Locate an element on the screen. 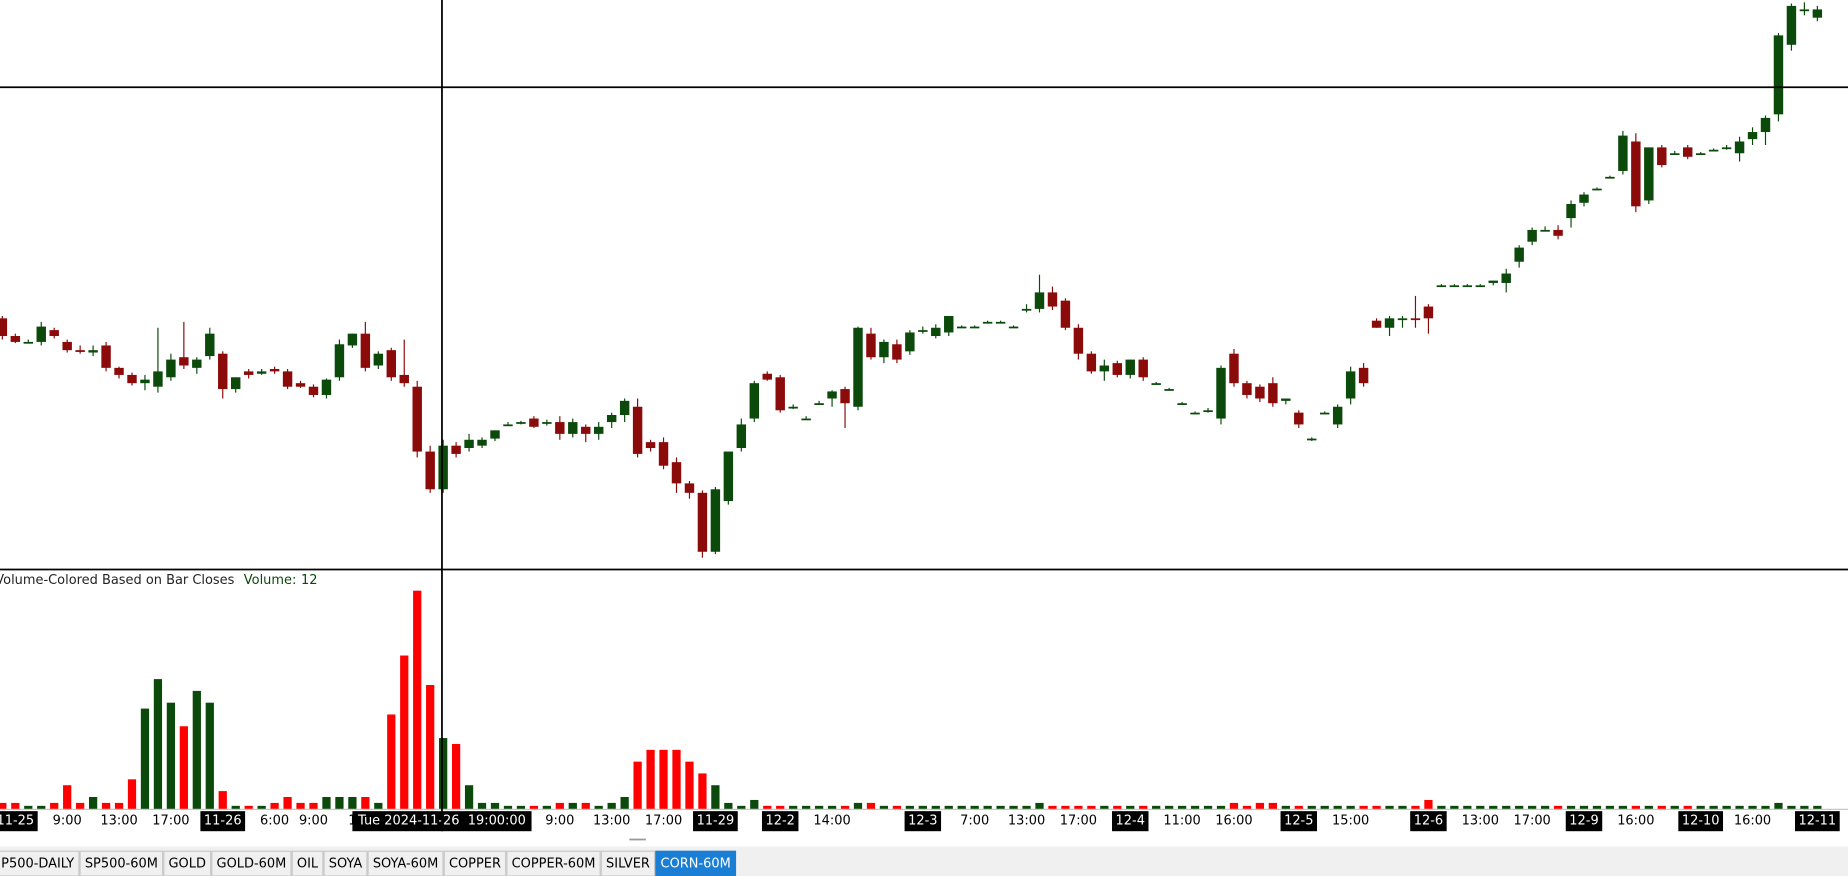  tab-label: OIL is located at coordinates (308, 864).